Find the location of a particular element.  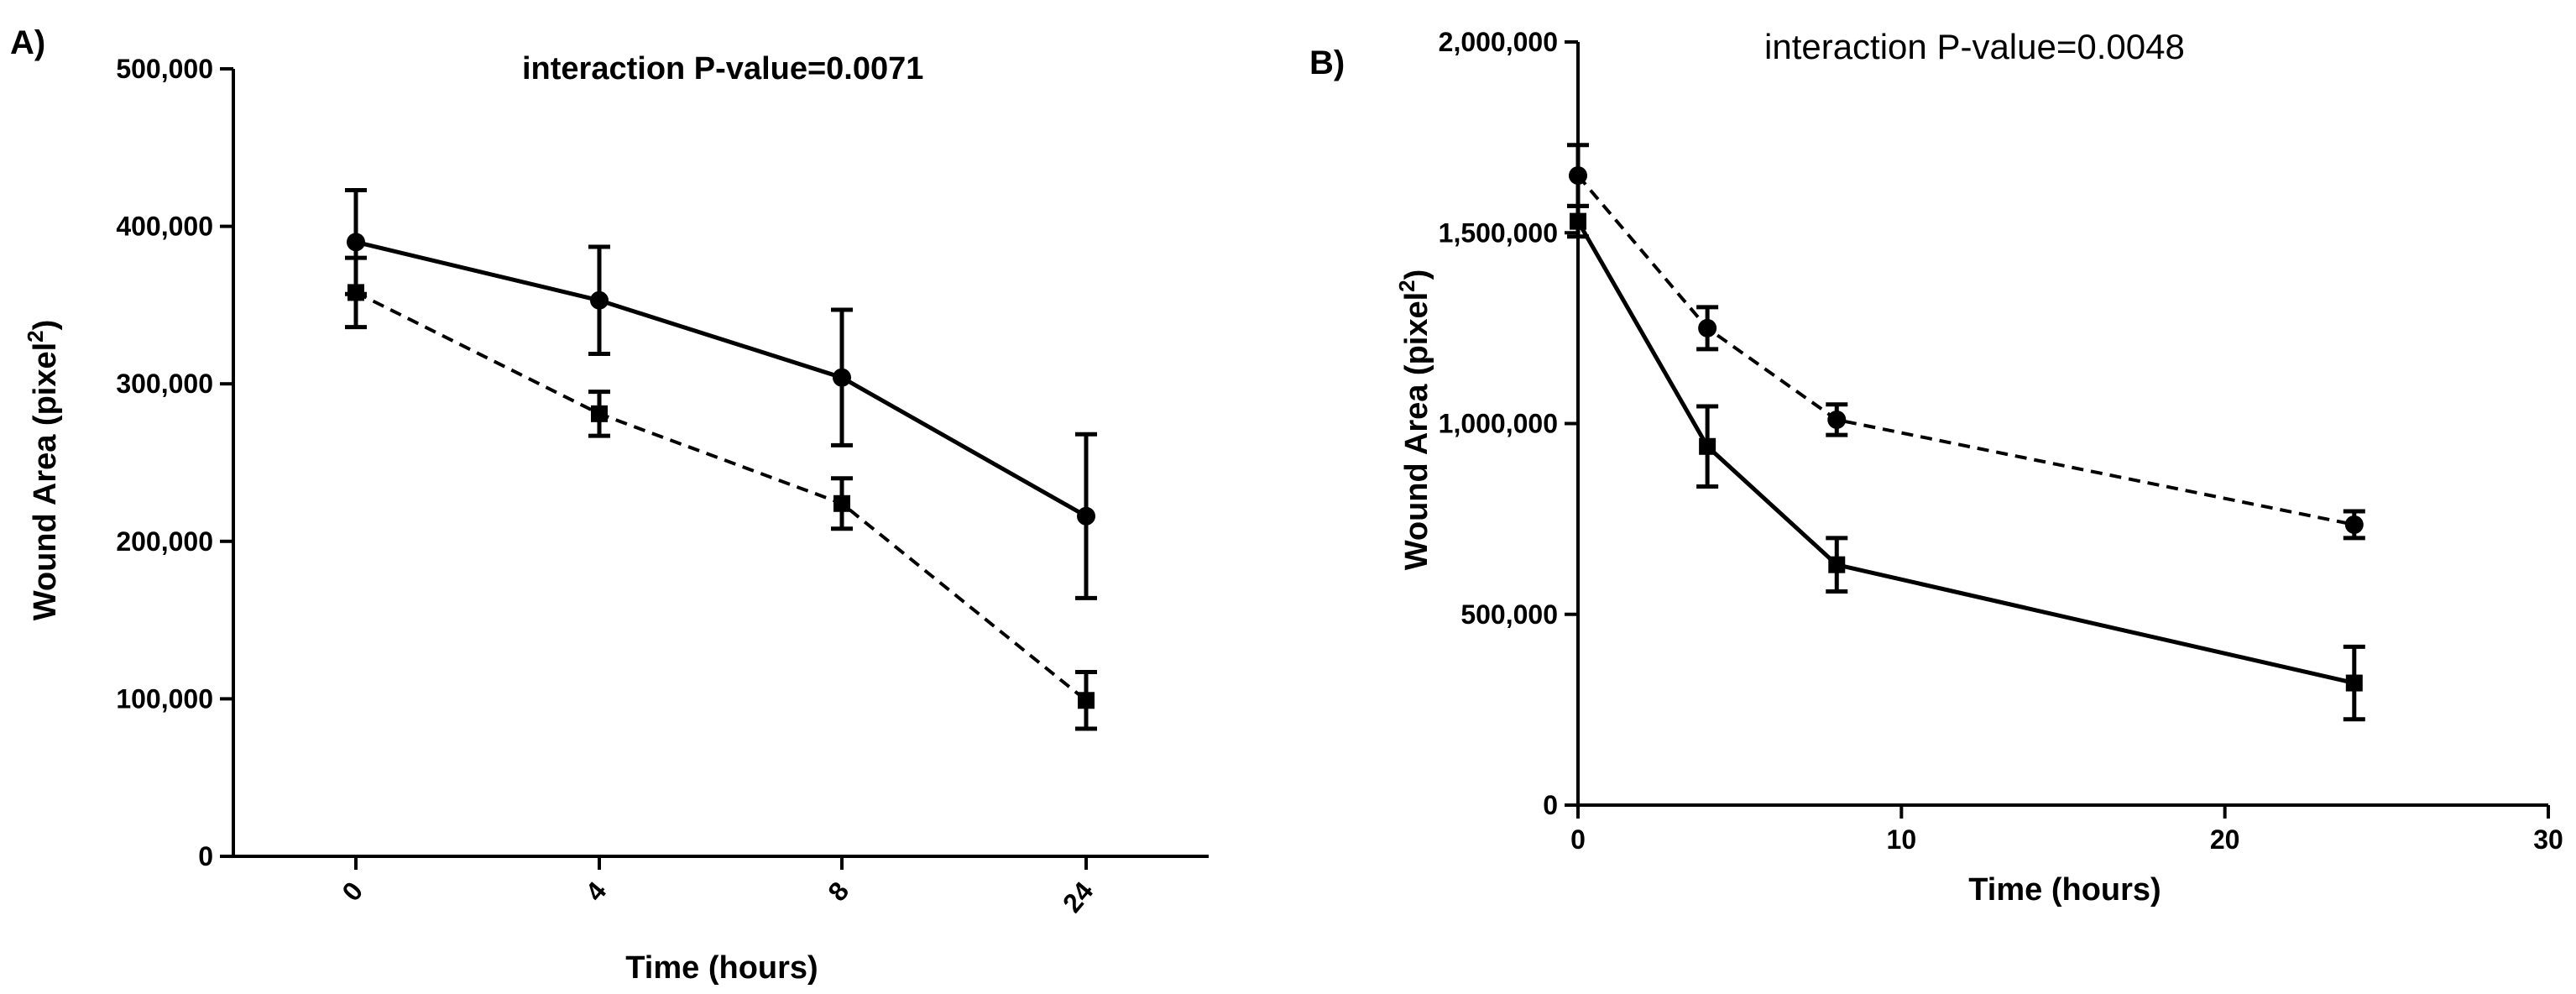

panel-b-y-tick-label-1: 500,000 is located at coordinates (1509, 614).